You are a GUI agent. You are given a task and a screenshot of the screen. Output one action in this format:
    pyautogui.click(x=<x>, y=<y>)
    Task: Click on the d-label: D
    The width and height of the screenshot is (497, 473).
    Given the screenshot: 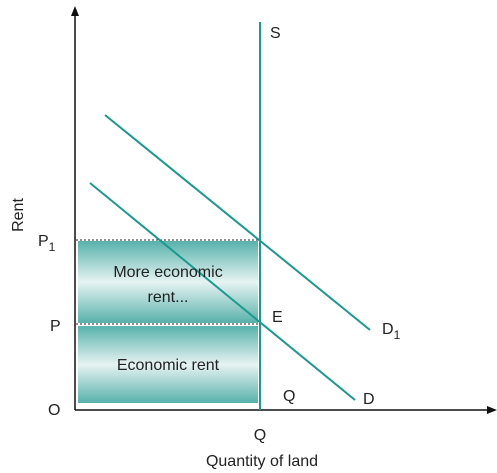 What is the action you would take?
    pyautogui.click(x=369, y=399)
    